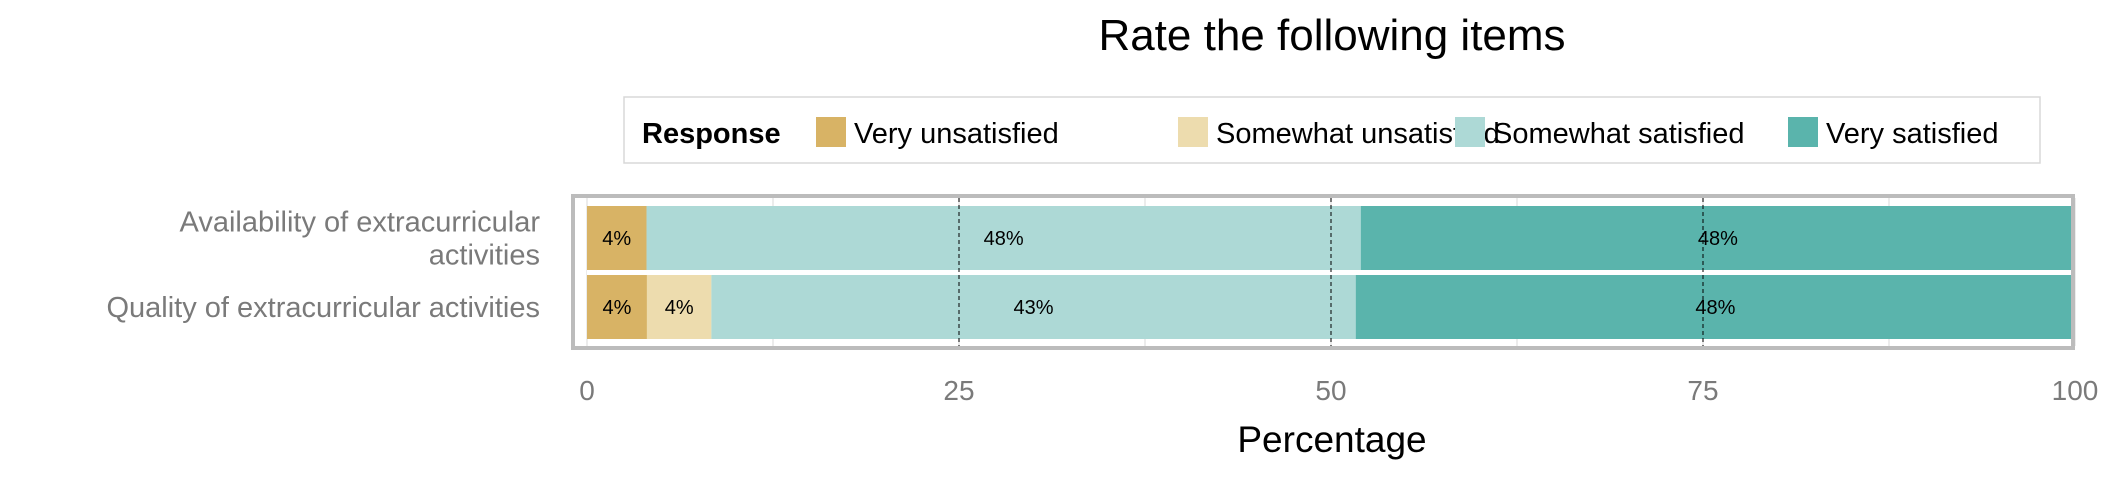 The height and width of the screenshot is (484, 2125). What do you see at coordinates (1331, 35) in the screenshot?
I see `chart-title: Rate the following items` at bounding box center [1331, 35].